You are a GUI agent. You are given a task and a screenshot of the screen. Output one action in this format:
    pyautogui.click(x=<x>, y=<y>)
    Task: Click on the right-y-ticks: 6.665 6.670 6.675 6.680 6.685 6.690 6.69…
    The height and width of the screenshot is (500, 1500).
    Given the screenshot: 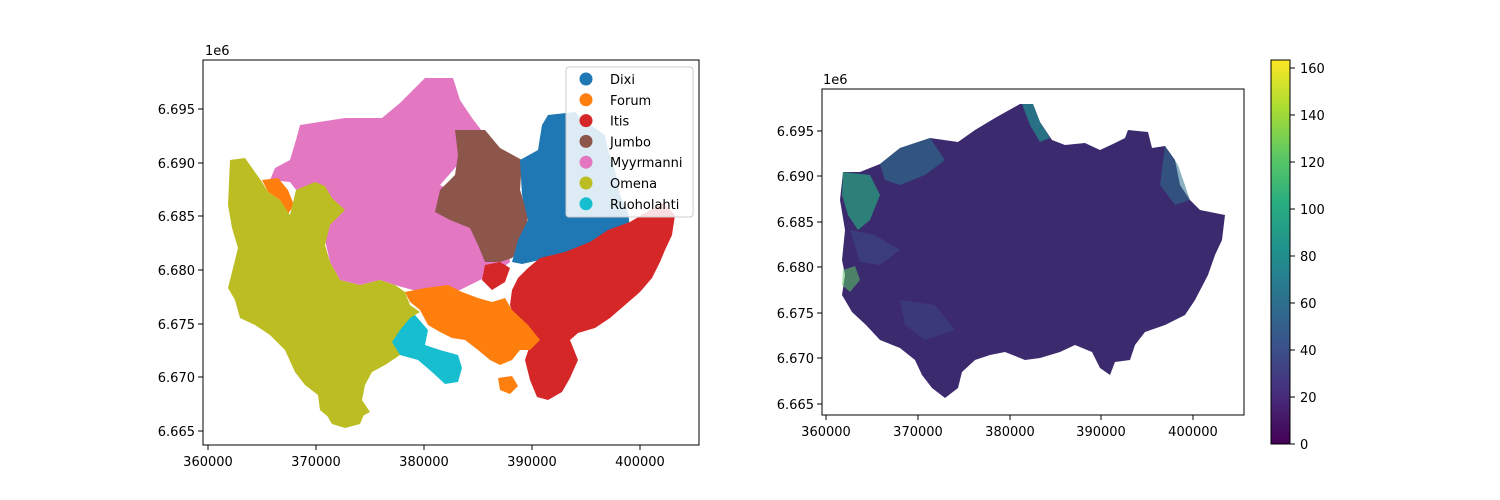 What is the action you would take?
    pyautogui.click(x=812, y=243)
    